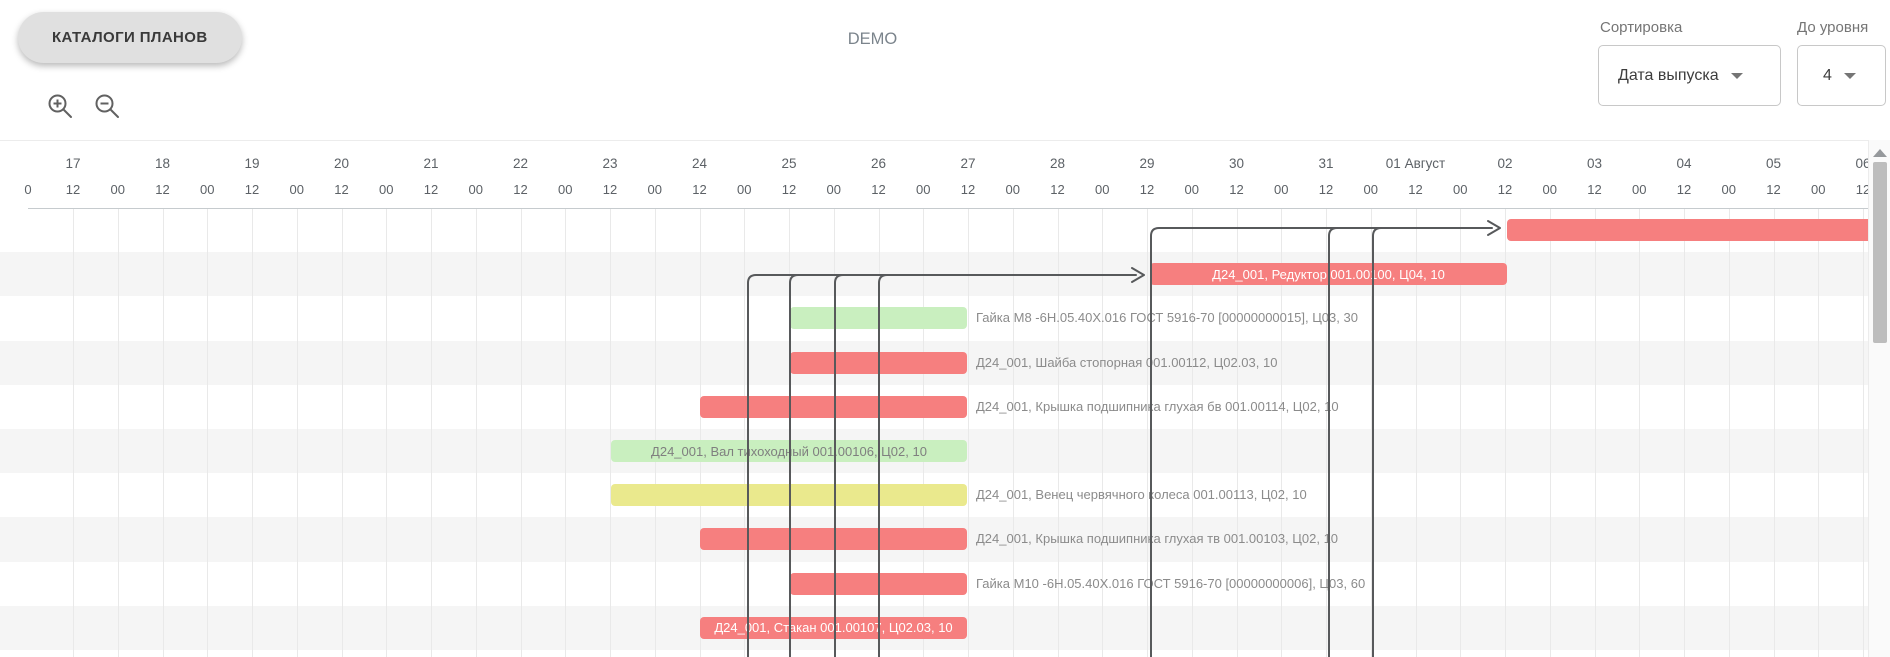 This screenshot has width=1890, height=657. I want to click on timeline-day-label: 29, so click(1147, 163).